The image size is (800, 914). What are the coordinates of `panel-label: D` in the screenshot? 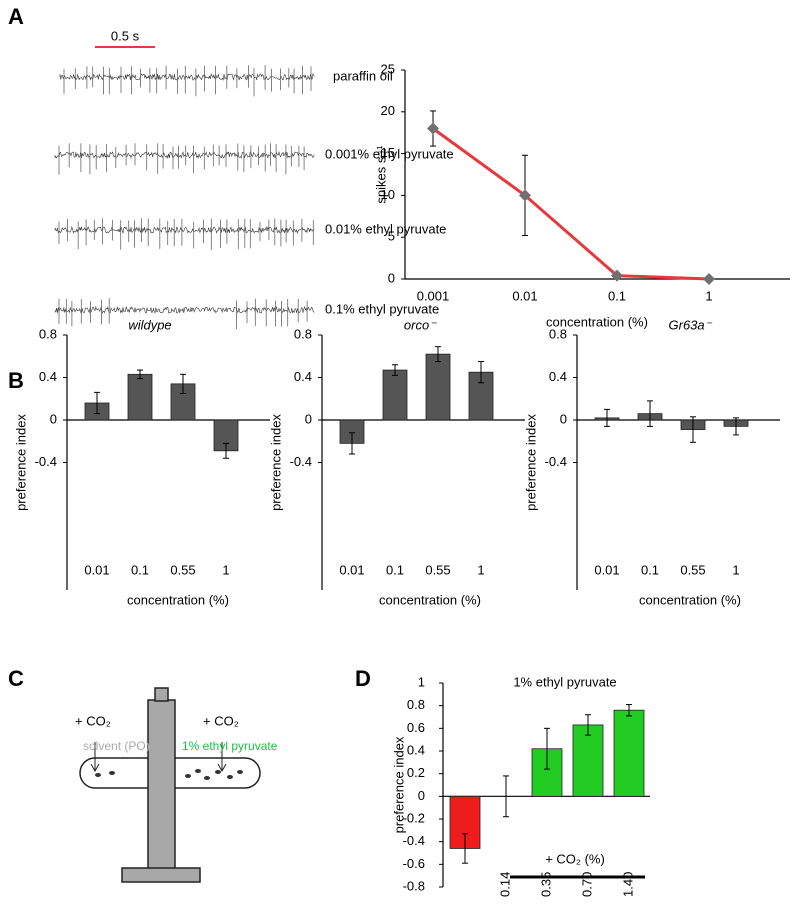 It's located at (363, 678).